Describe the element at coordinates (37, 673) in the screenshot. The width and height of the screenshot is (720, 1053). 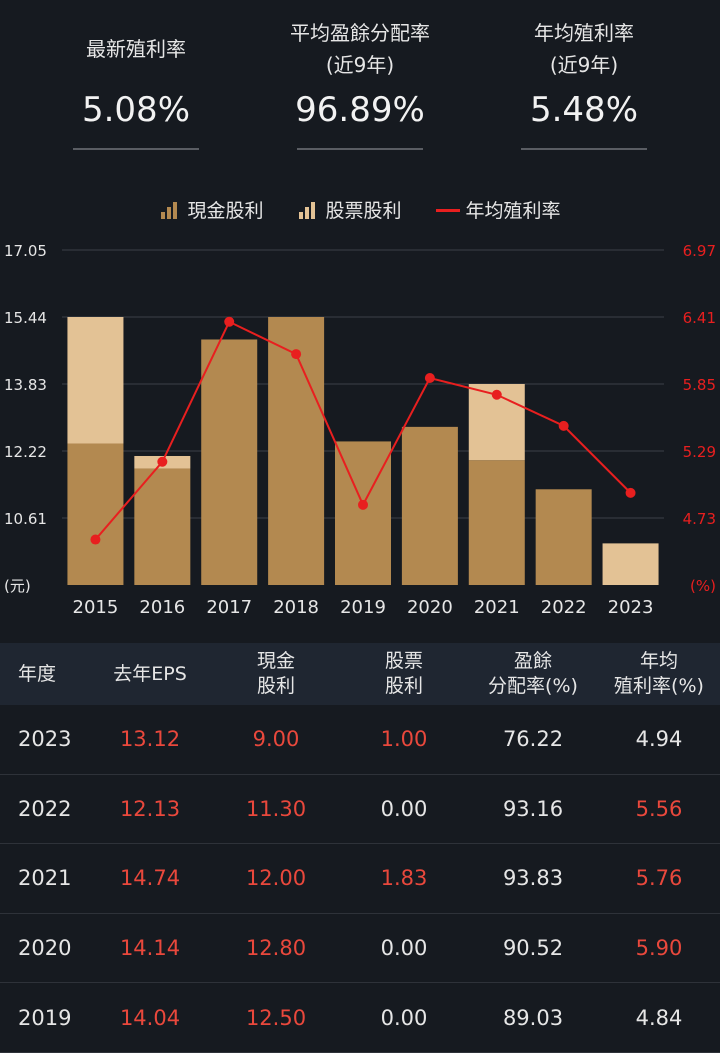
I see `header-line: 年度` at that location.